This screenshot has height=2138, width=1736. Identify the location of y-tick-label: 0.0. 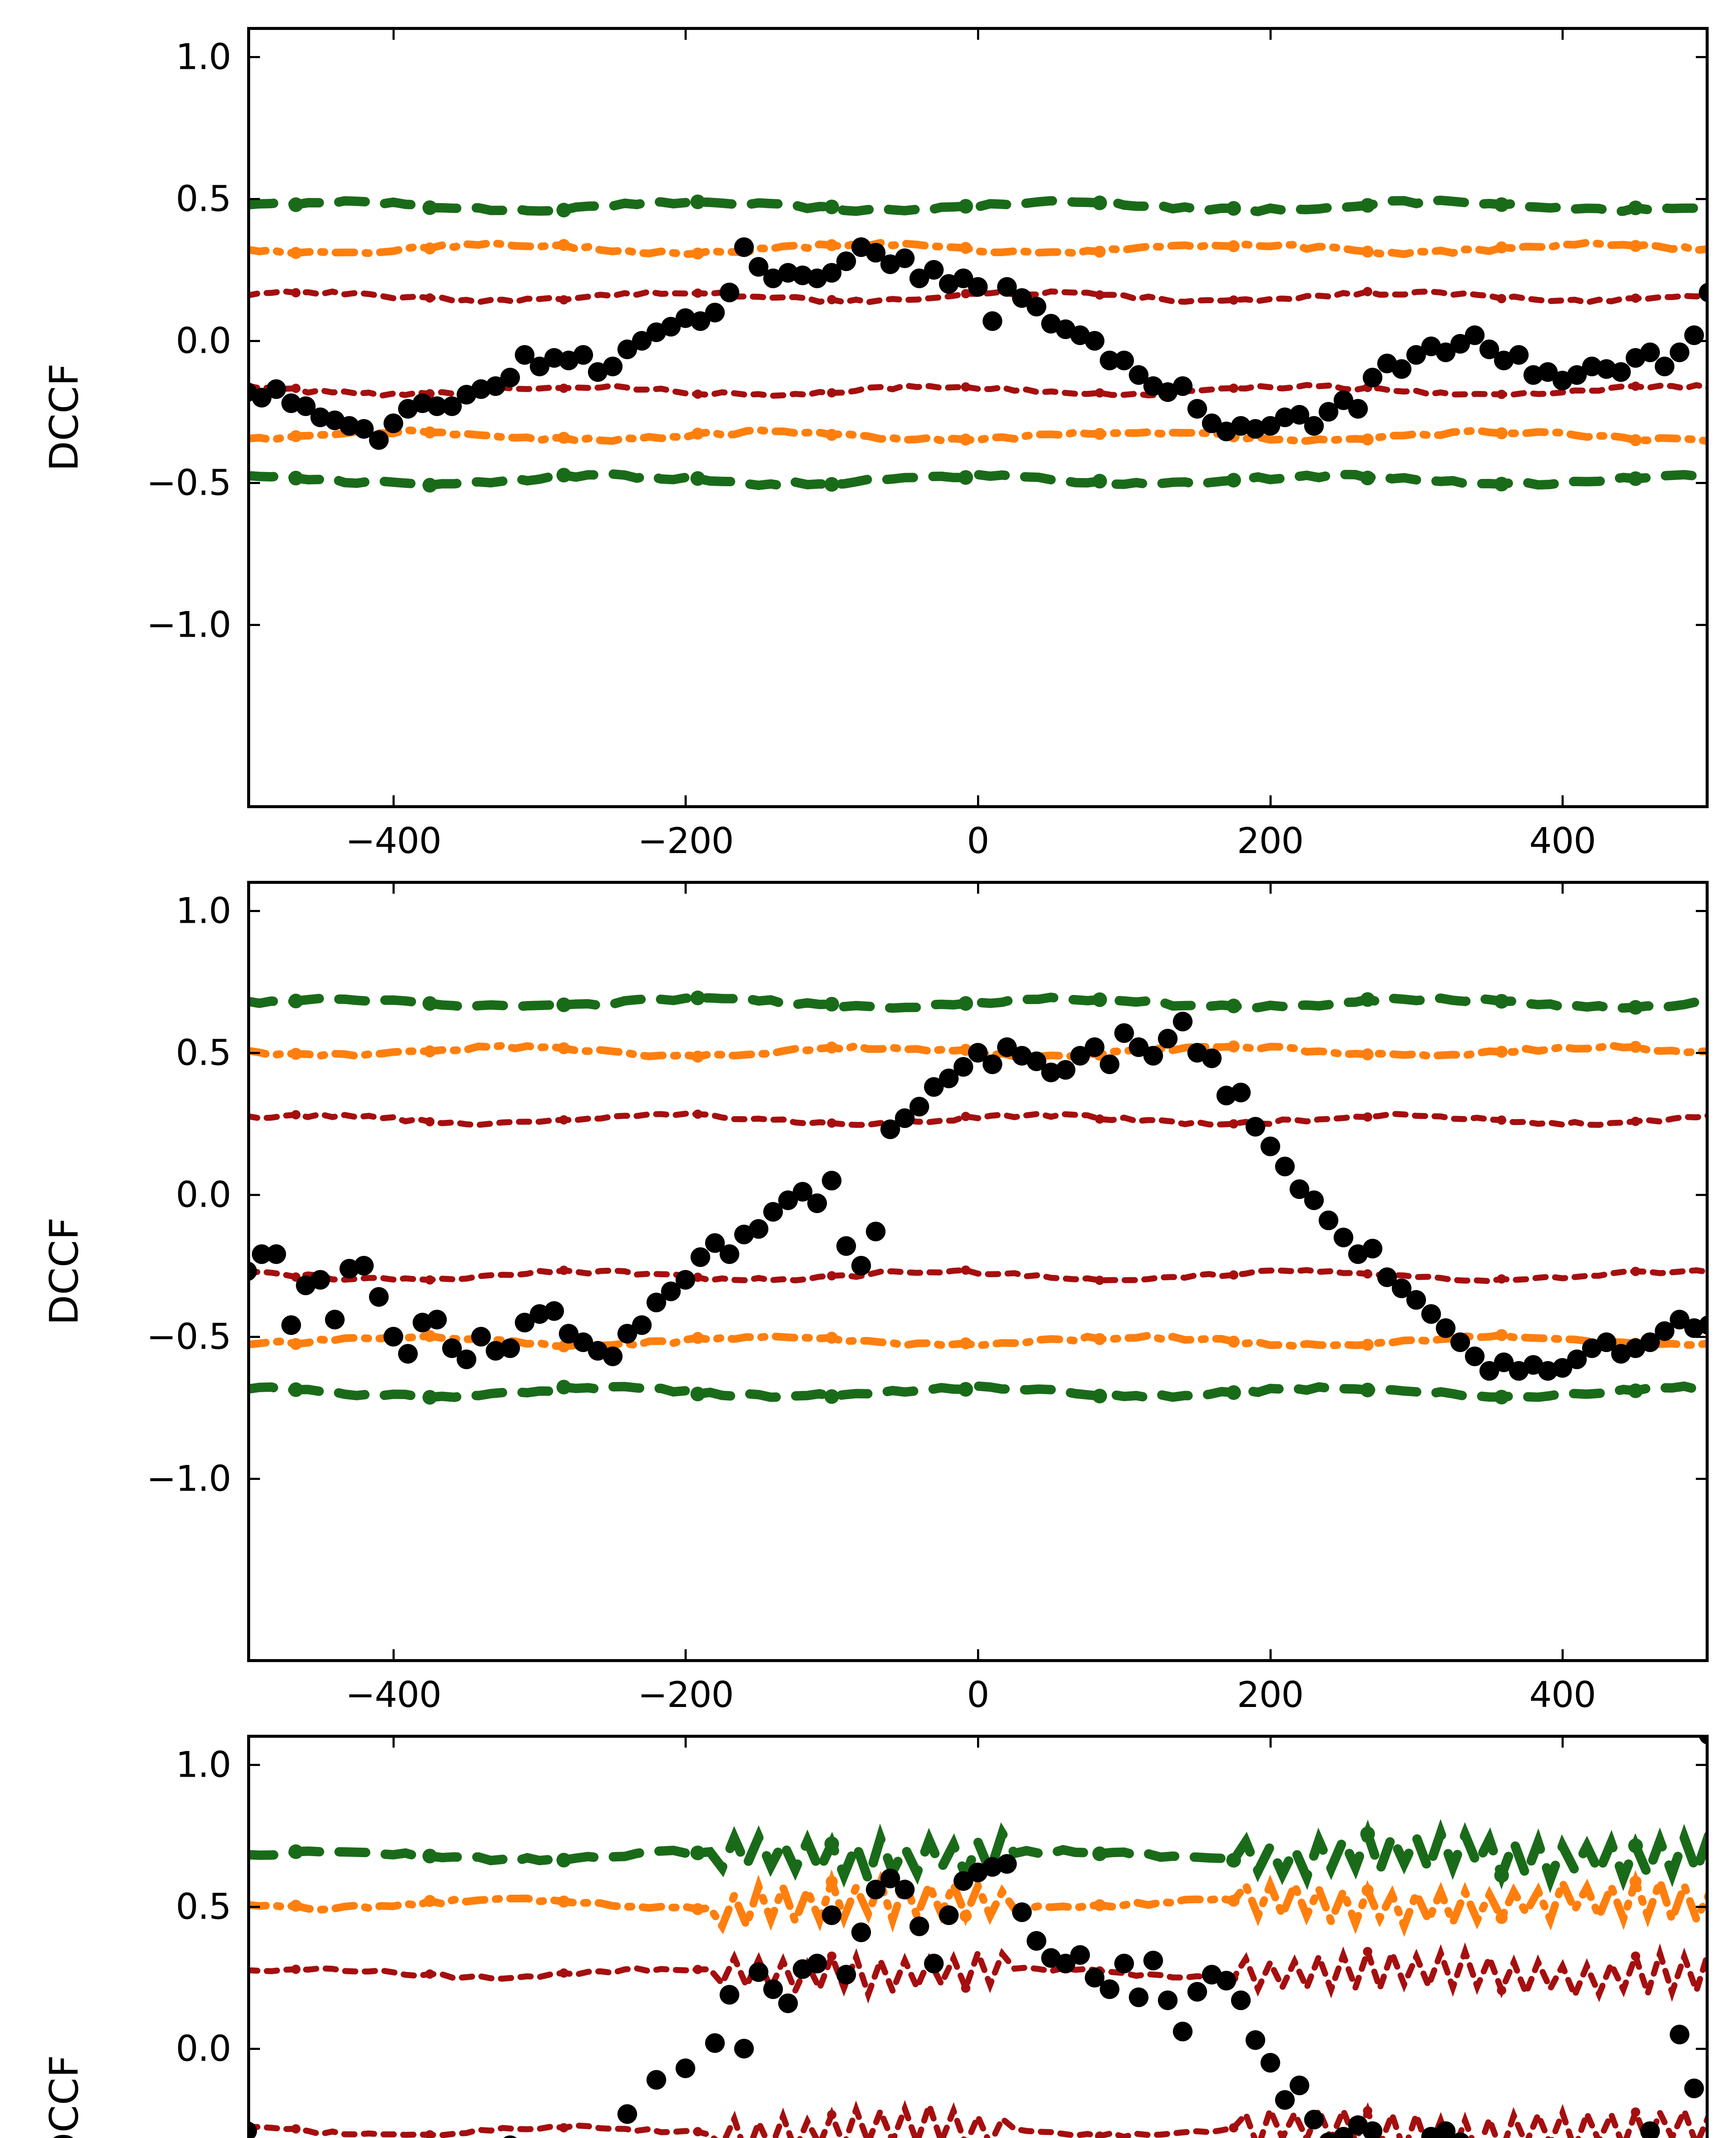
(204, 341).